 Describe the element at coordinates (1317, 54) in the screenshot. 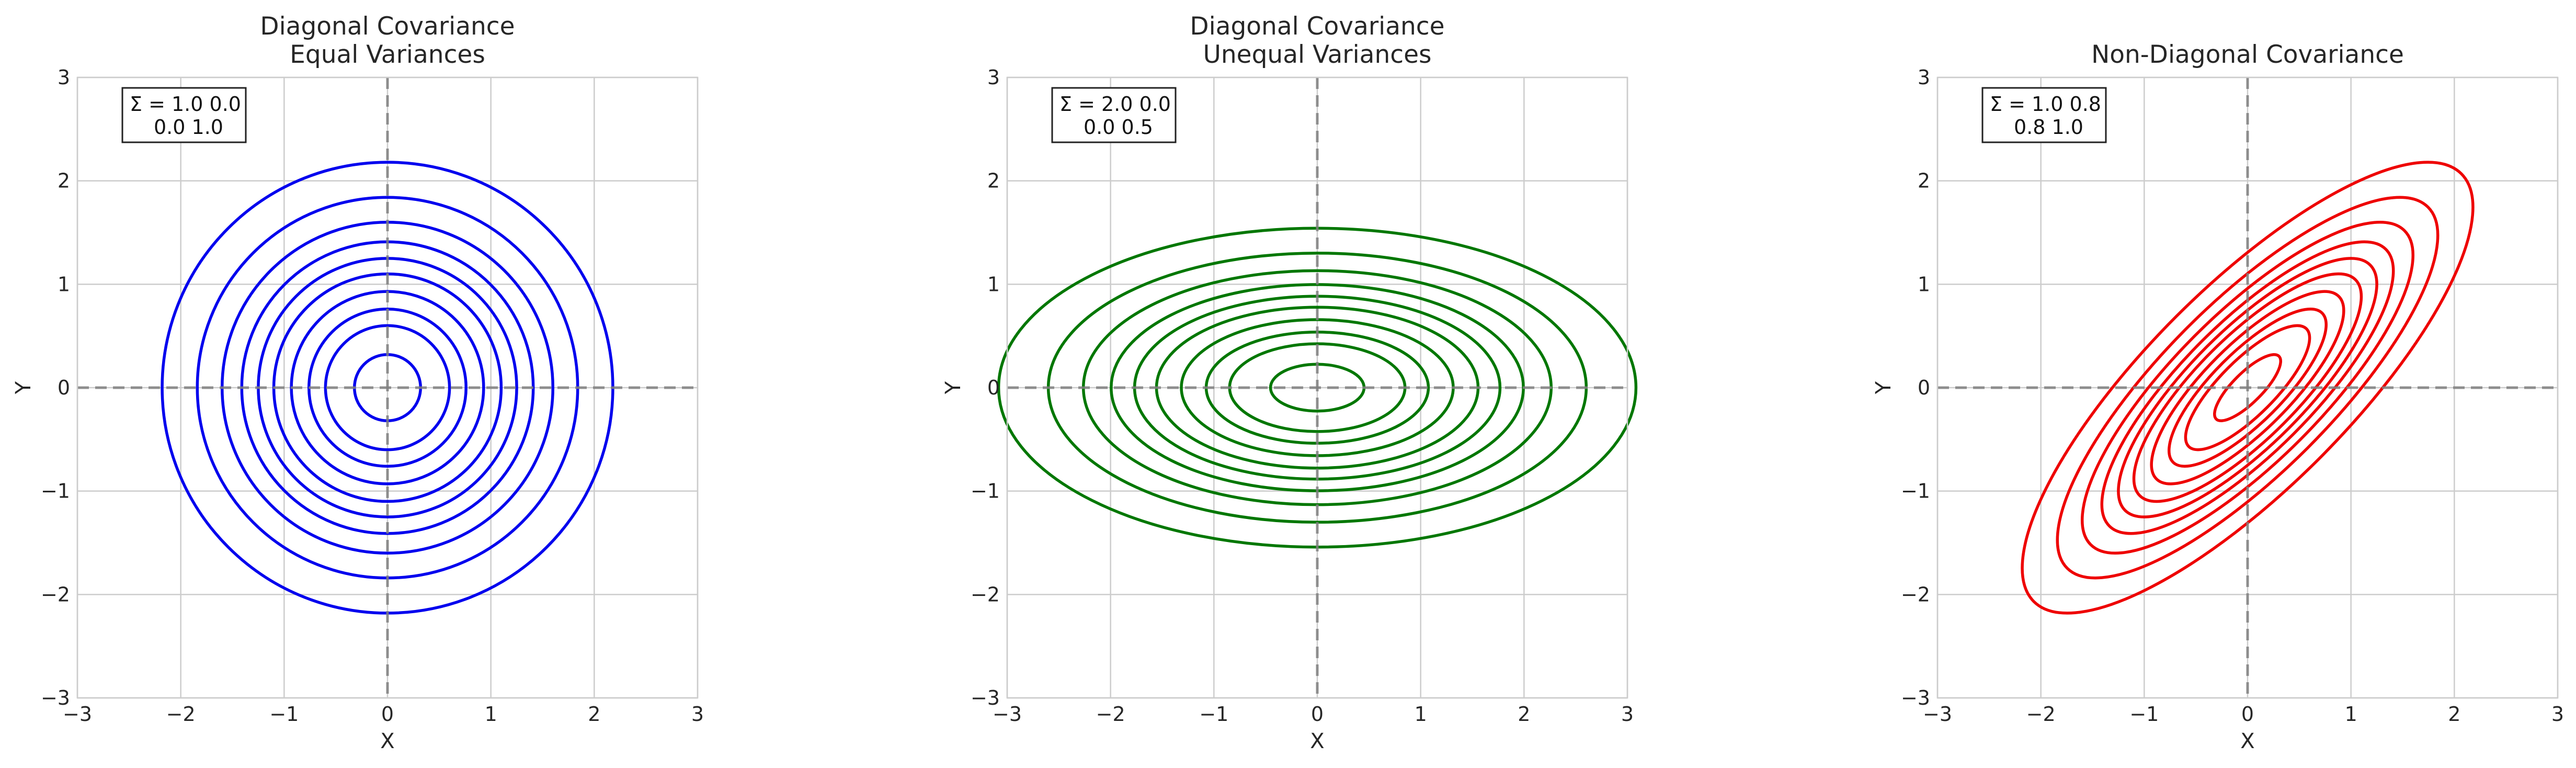

I see `chart-subtitle: Unequal Variances` at that location.